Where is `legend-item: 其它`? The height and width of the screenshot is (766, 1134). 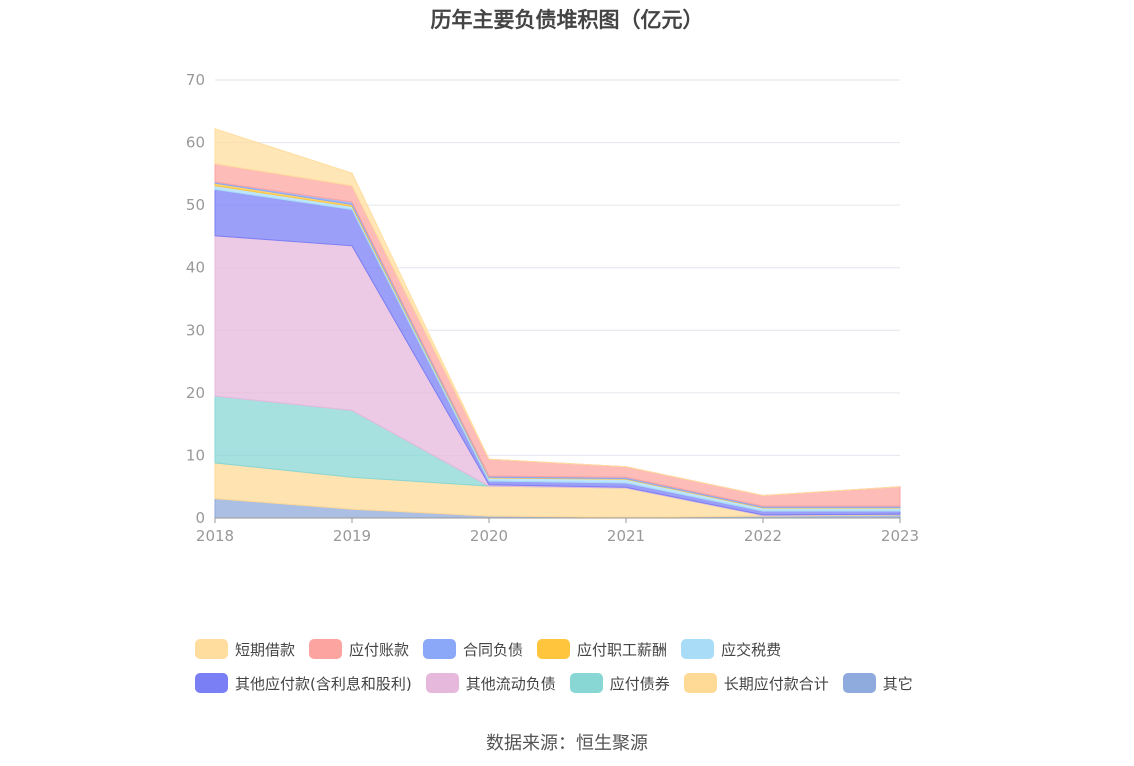 legend-item: 其它 is located at coordinates (877, 683).